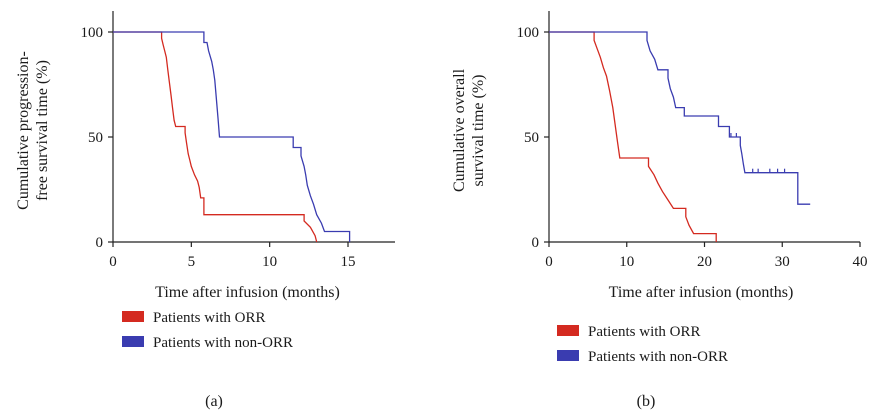  Describe the element at coordinates (23, 130) in the screenshot. I see `y-axis-label-line: Cumulative progression-` at that location.